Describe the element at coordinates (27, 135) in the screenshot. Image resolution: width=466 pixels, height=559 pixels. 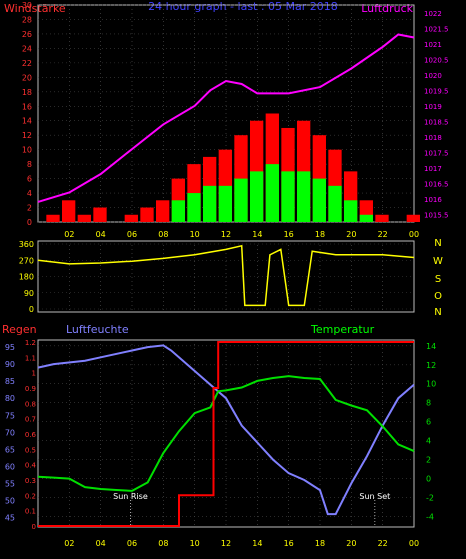
I see `wind-tick-label-12: 12` at that location.